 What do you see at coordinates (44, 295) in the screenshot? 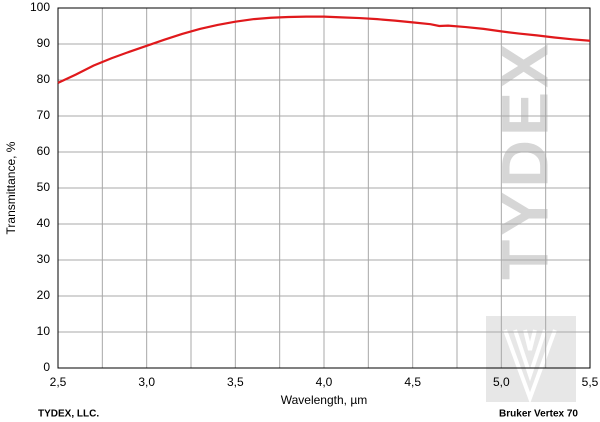
I see `y-tick-label: 20` at bounding box center [44, 295].